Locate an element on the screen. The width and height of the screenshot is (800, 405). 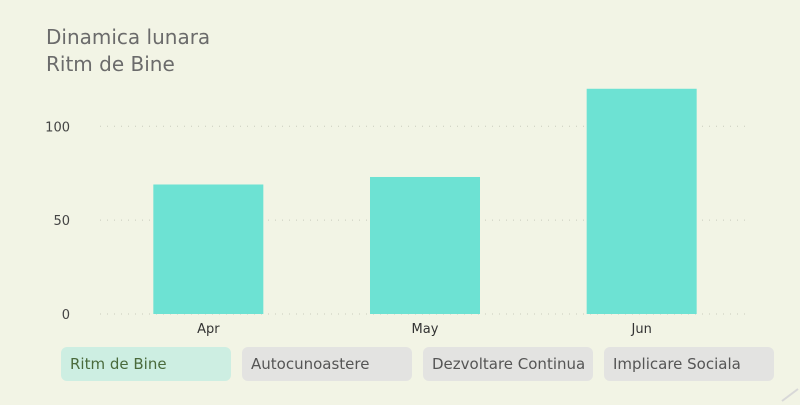
tab-implicare-sociala: Implicare Sociala is located at coordinates (689, 364).